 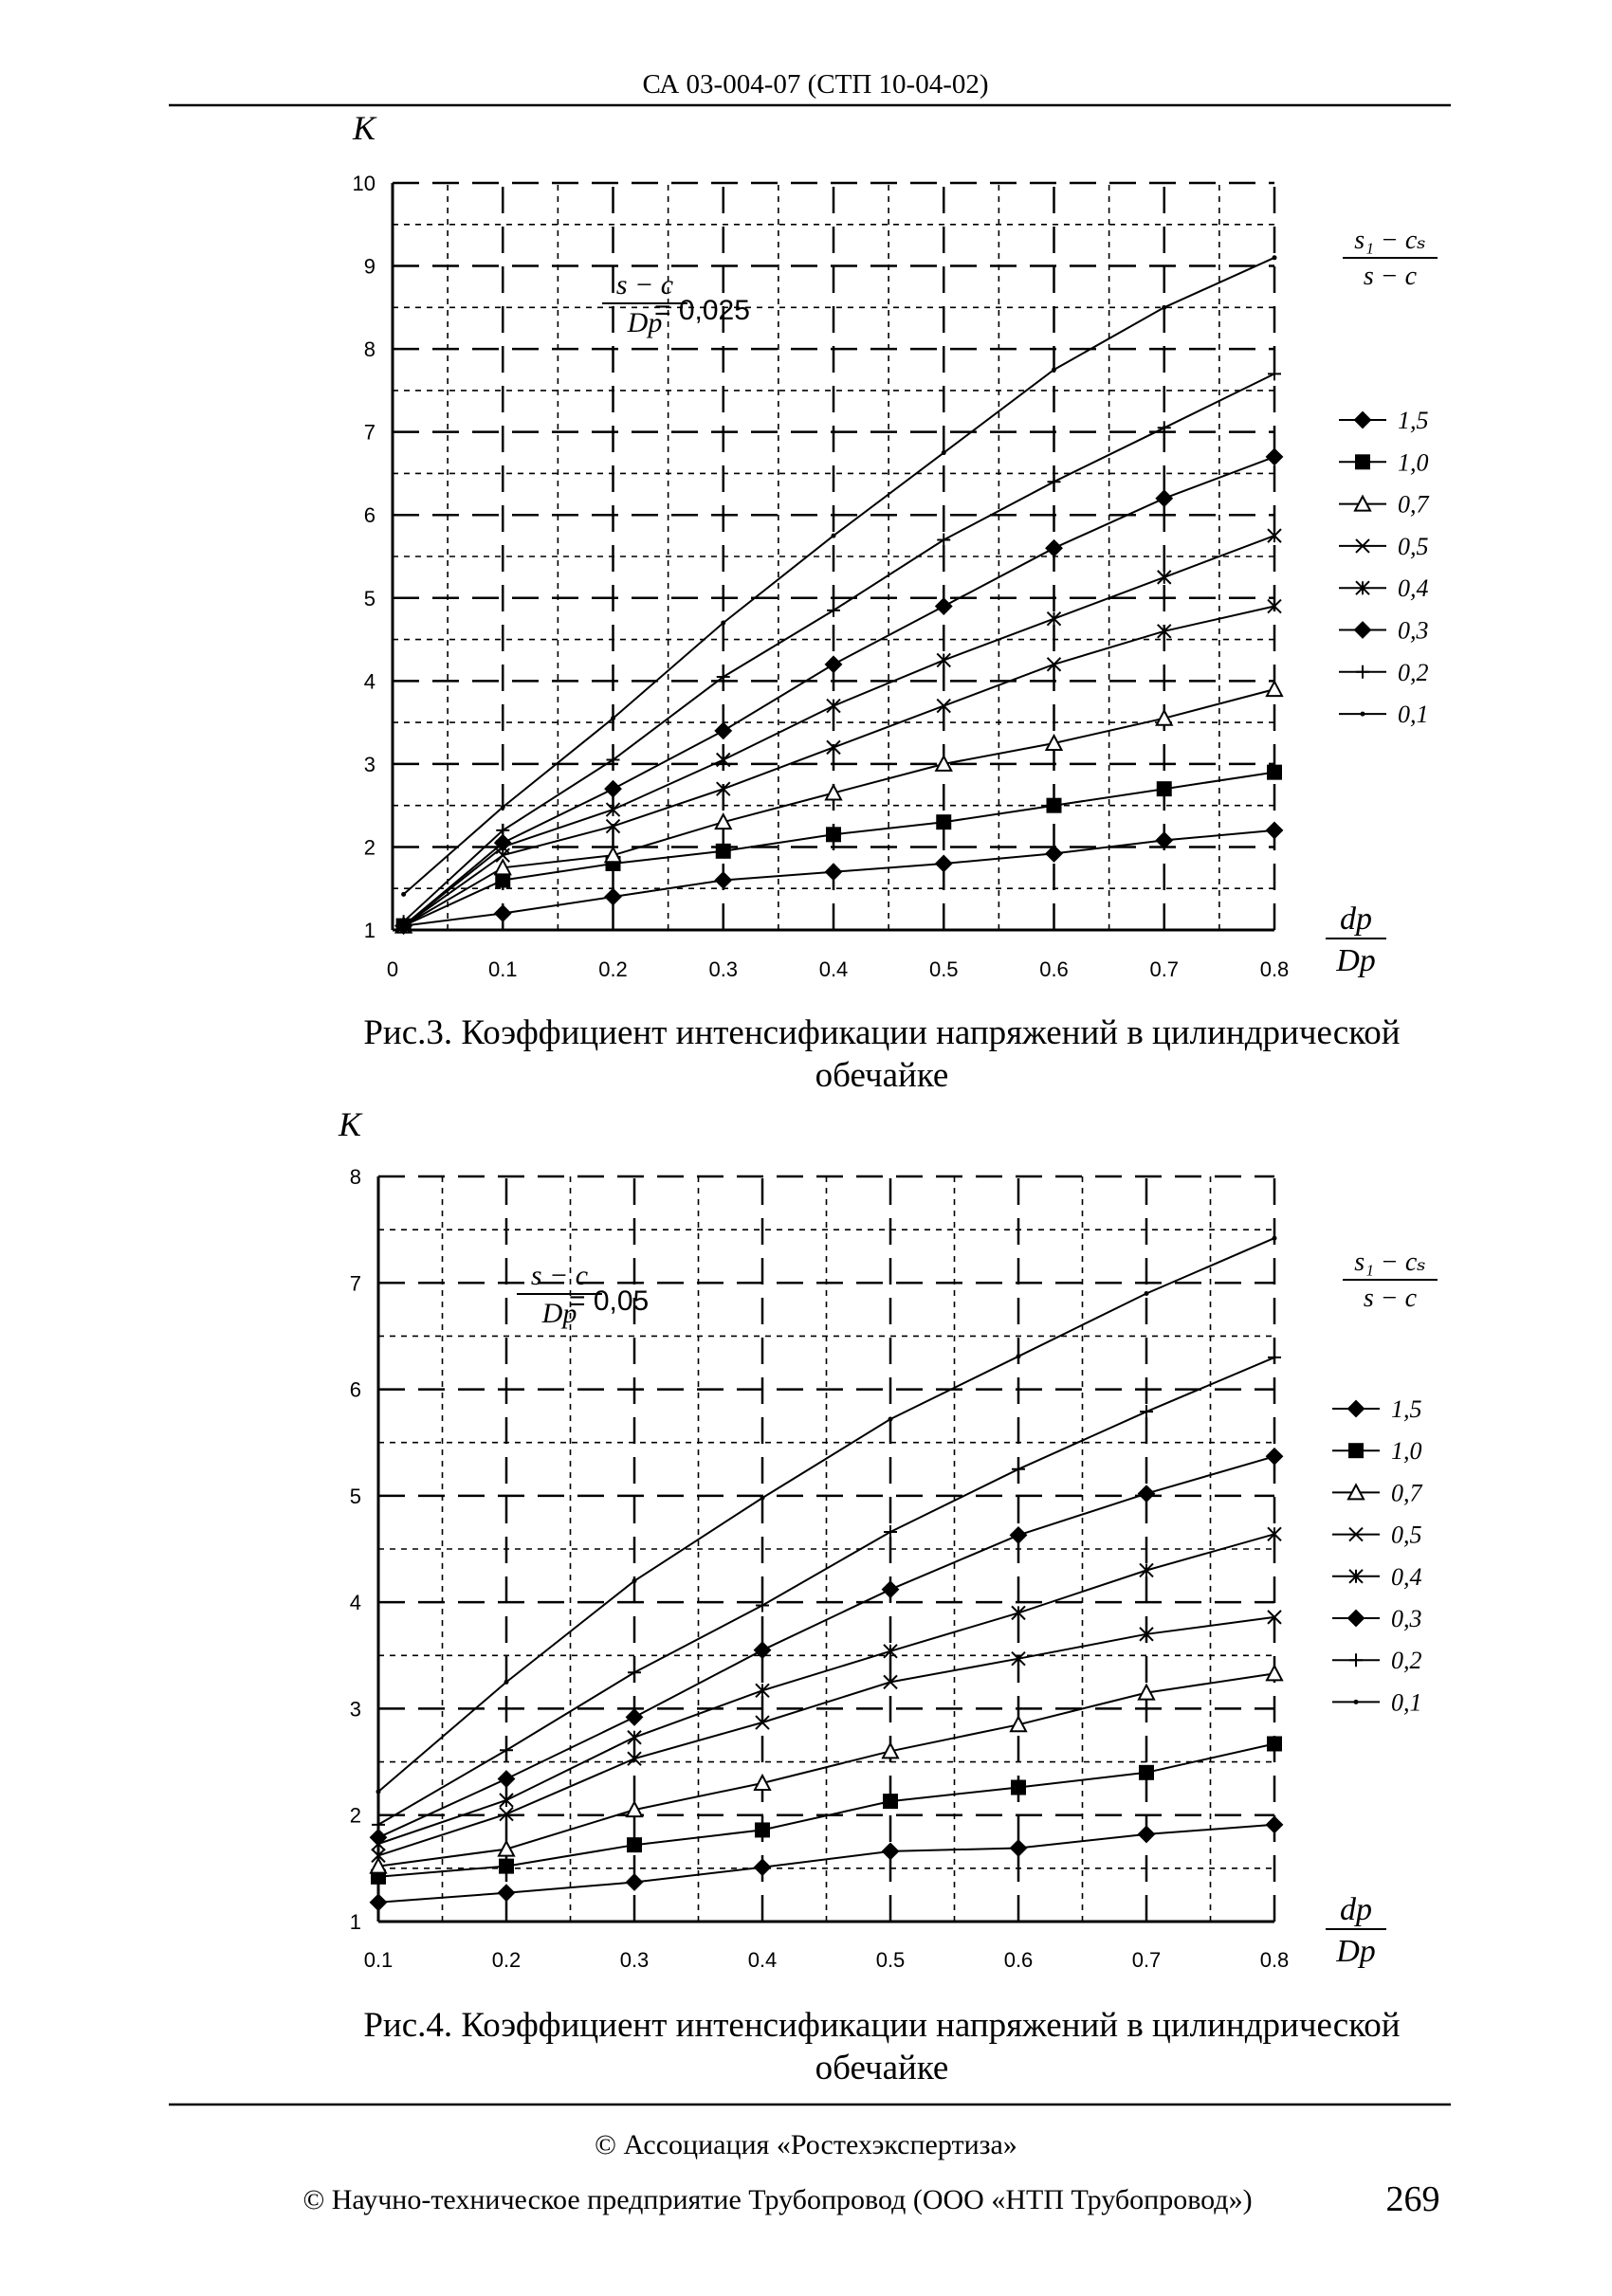 What do you see at coordinates (1377, 1409) in the screenshot?
I see `legend-item: 1,5` at bounding box center [1377, 1409].